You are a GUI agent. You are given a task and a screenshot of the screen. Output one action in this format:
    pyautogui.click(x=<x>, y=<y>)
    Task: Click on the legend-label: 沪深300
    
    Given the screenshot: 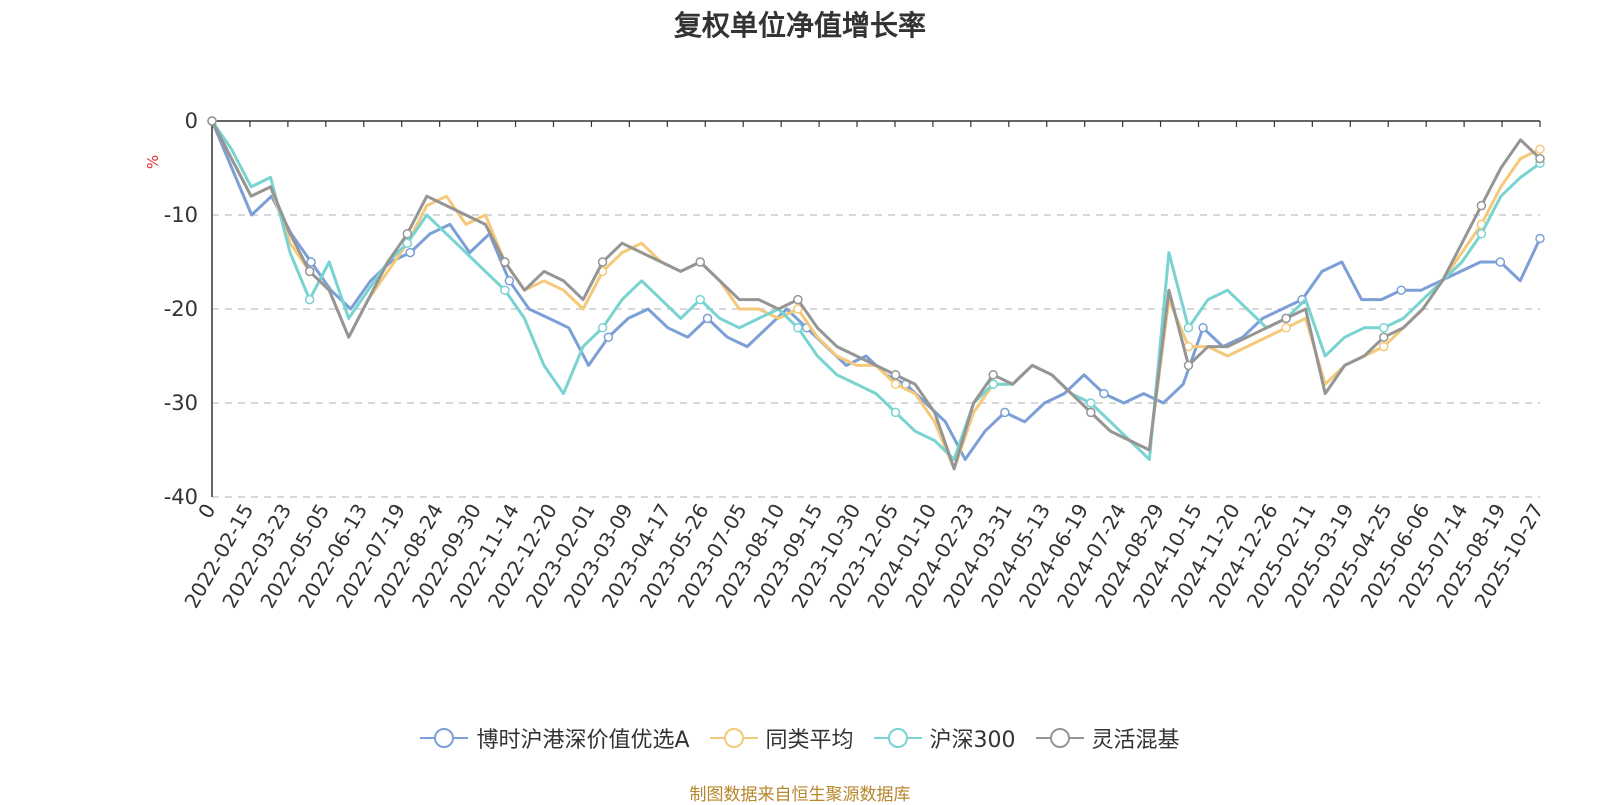 What is the action you would take?
    pyautogui.click(x=972, y=740)
    